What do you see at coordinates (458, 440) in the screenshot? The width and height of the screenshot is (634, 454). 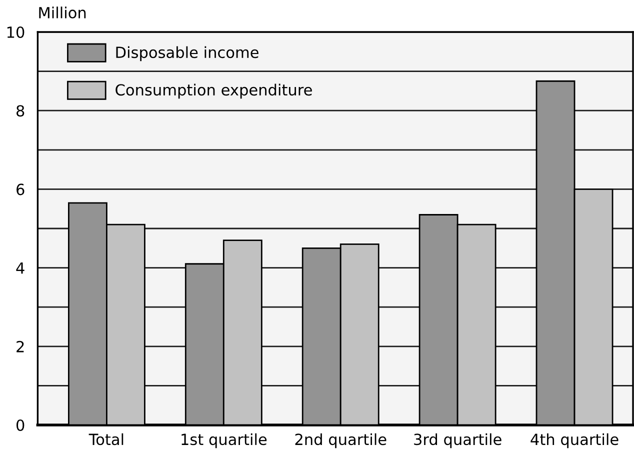 I see `x-tick-label: 3rd quartile` at bounding box center [458, 440].